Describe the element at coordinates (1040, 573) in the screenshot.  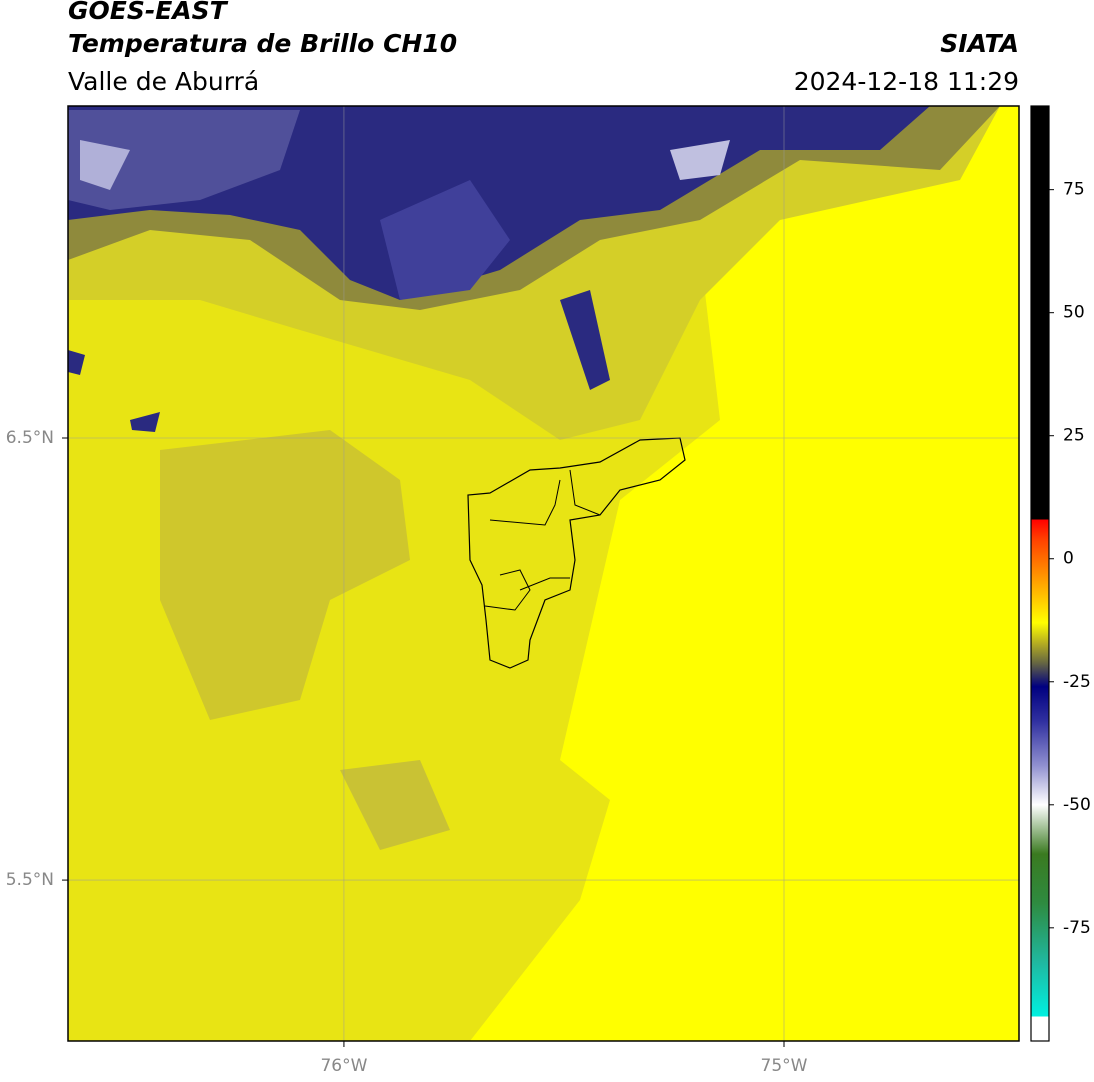
I see `colorbar` at that location.